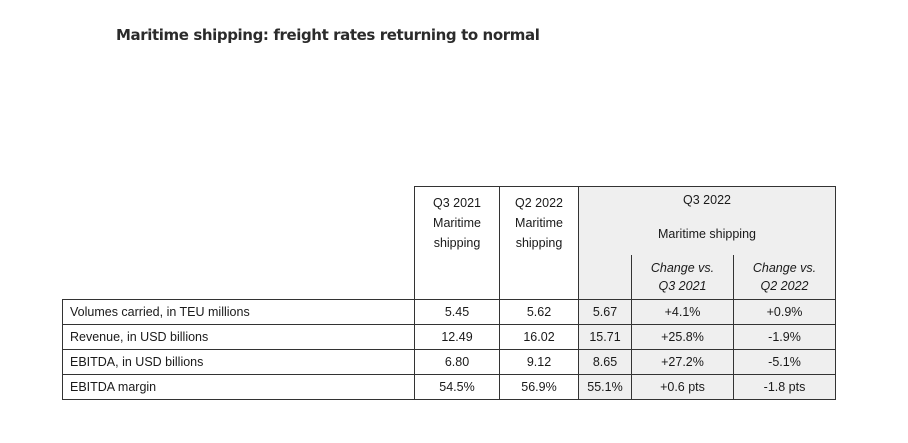  Describe the element at coordinates (605, 362) in the screenshot. I see `cell-q3-2022: 8.65` at that location.